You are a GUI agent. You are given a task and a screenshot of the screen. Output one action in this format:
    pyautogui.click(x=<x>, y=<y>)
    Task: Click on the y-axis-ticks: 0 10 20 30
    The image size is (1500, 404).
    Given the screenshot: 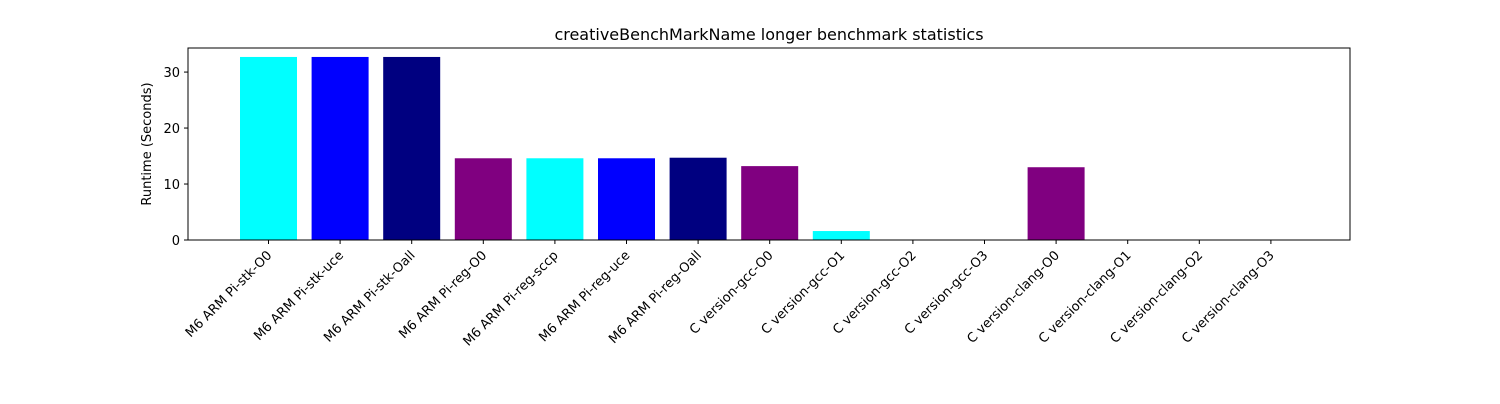 What is the action you would take?
    pyautogui.click(x=175, y=157)
    